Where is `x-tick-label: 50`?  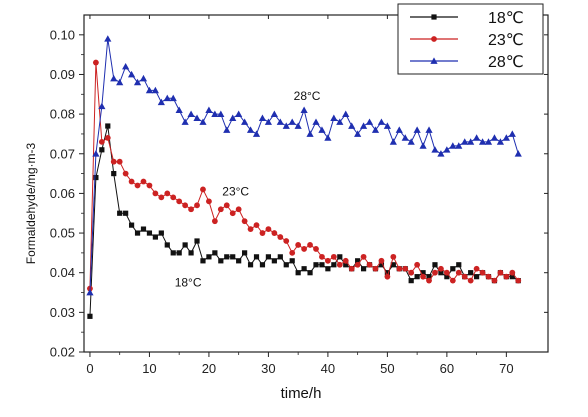 x-tick-label: 50 is located at coordinates (387, 368).